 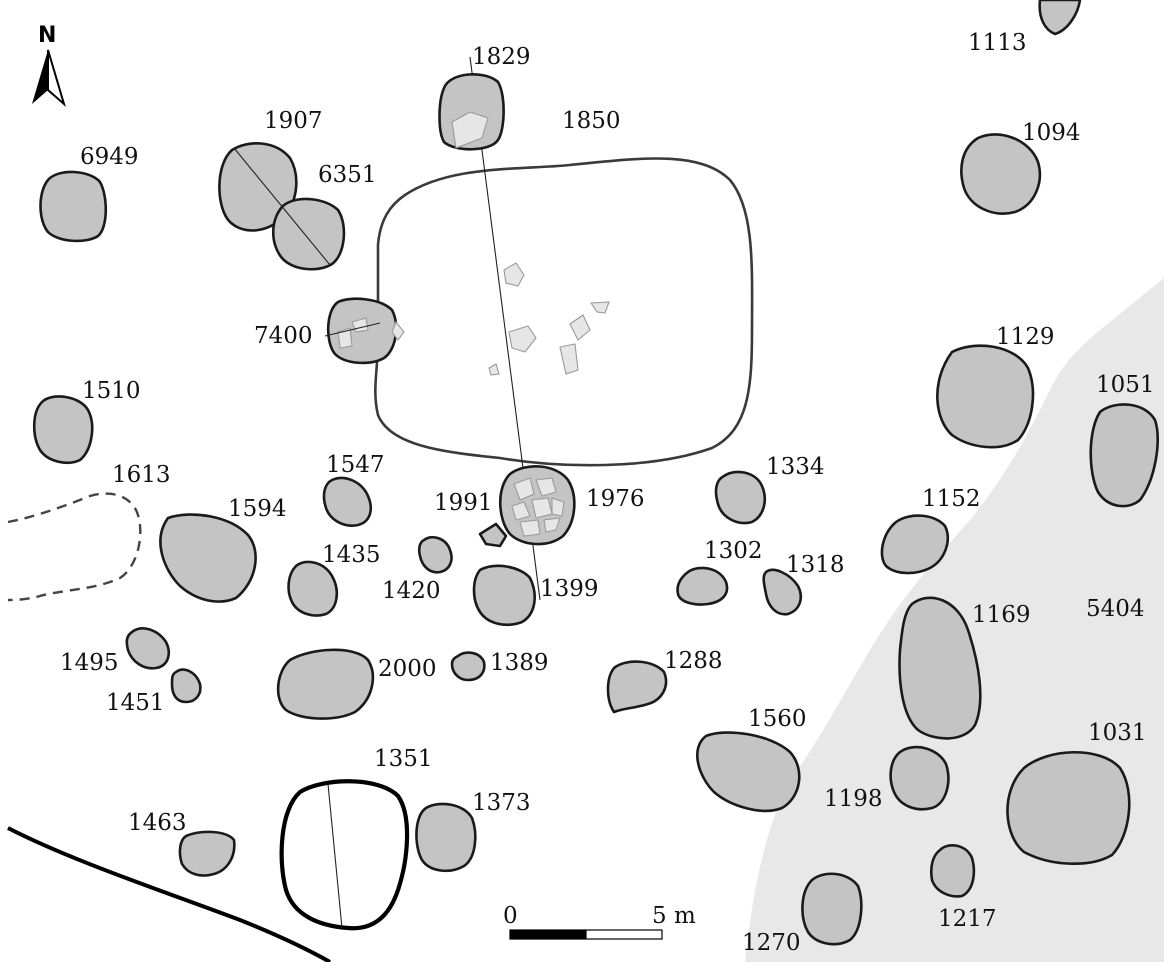 What do you see at coordinates (777, 719) in the screenshot?
I see `label-1560: 1560` at bounding box center [777, 719].